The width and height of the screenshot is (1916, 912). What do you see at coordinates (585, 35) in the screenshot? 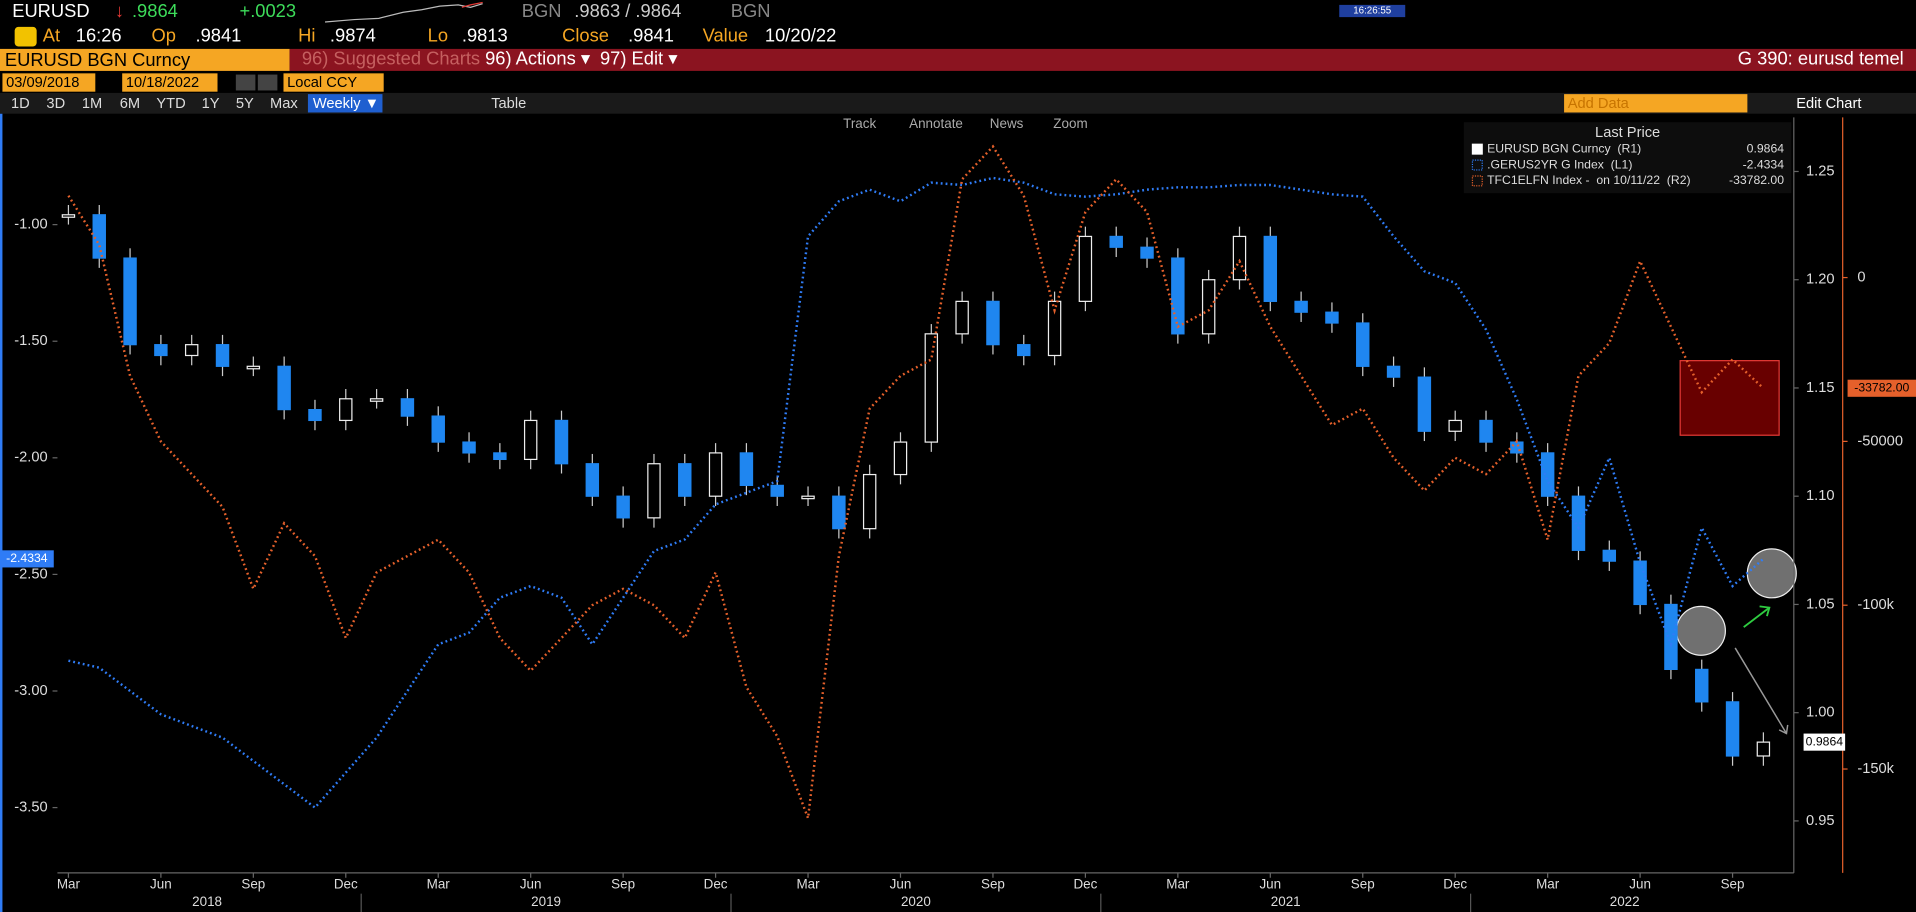
I see `quote-label: Close` at bounding box center [585, 35].